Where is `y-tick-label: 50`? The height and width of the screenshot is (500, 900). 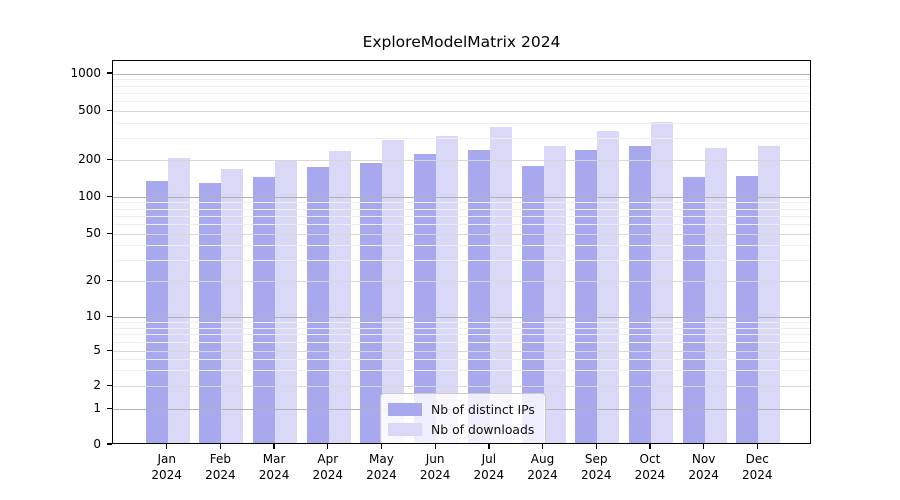 y-tick-label: 50 is located at coordinates (93, 232).